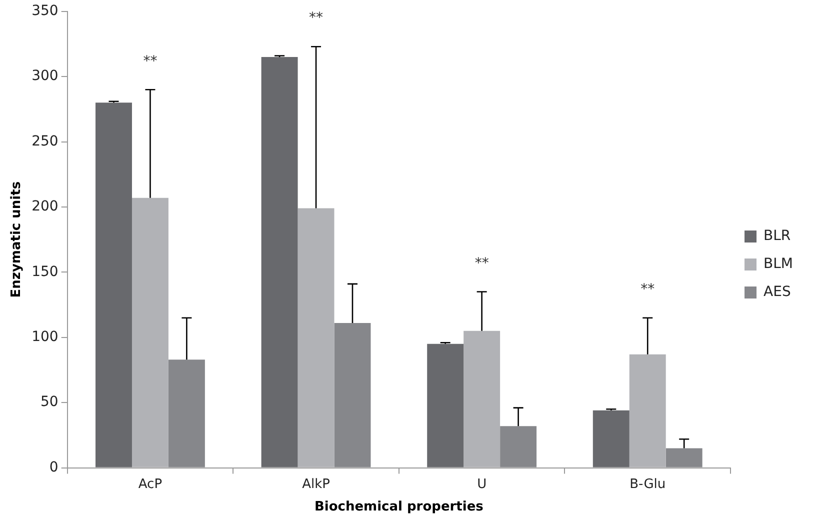  I want to click on y-tick-label: 0, so click(53, 467).